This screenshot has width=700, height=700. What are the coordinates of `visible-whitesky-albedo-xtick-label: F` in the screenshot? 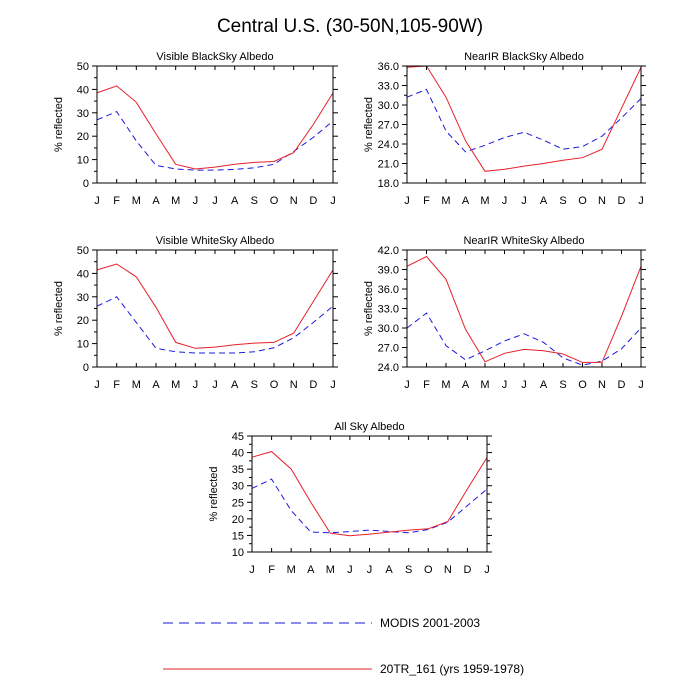 It's located at (116, 385).